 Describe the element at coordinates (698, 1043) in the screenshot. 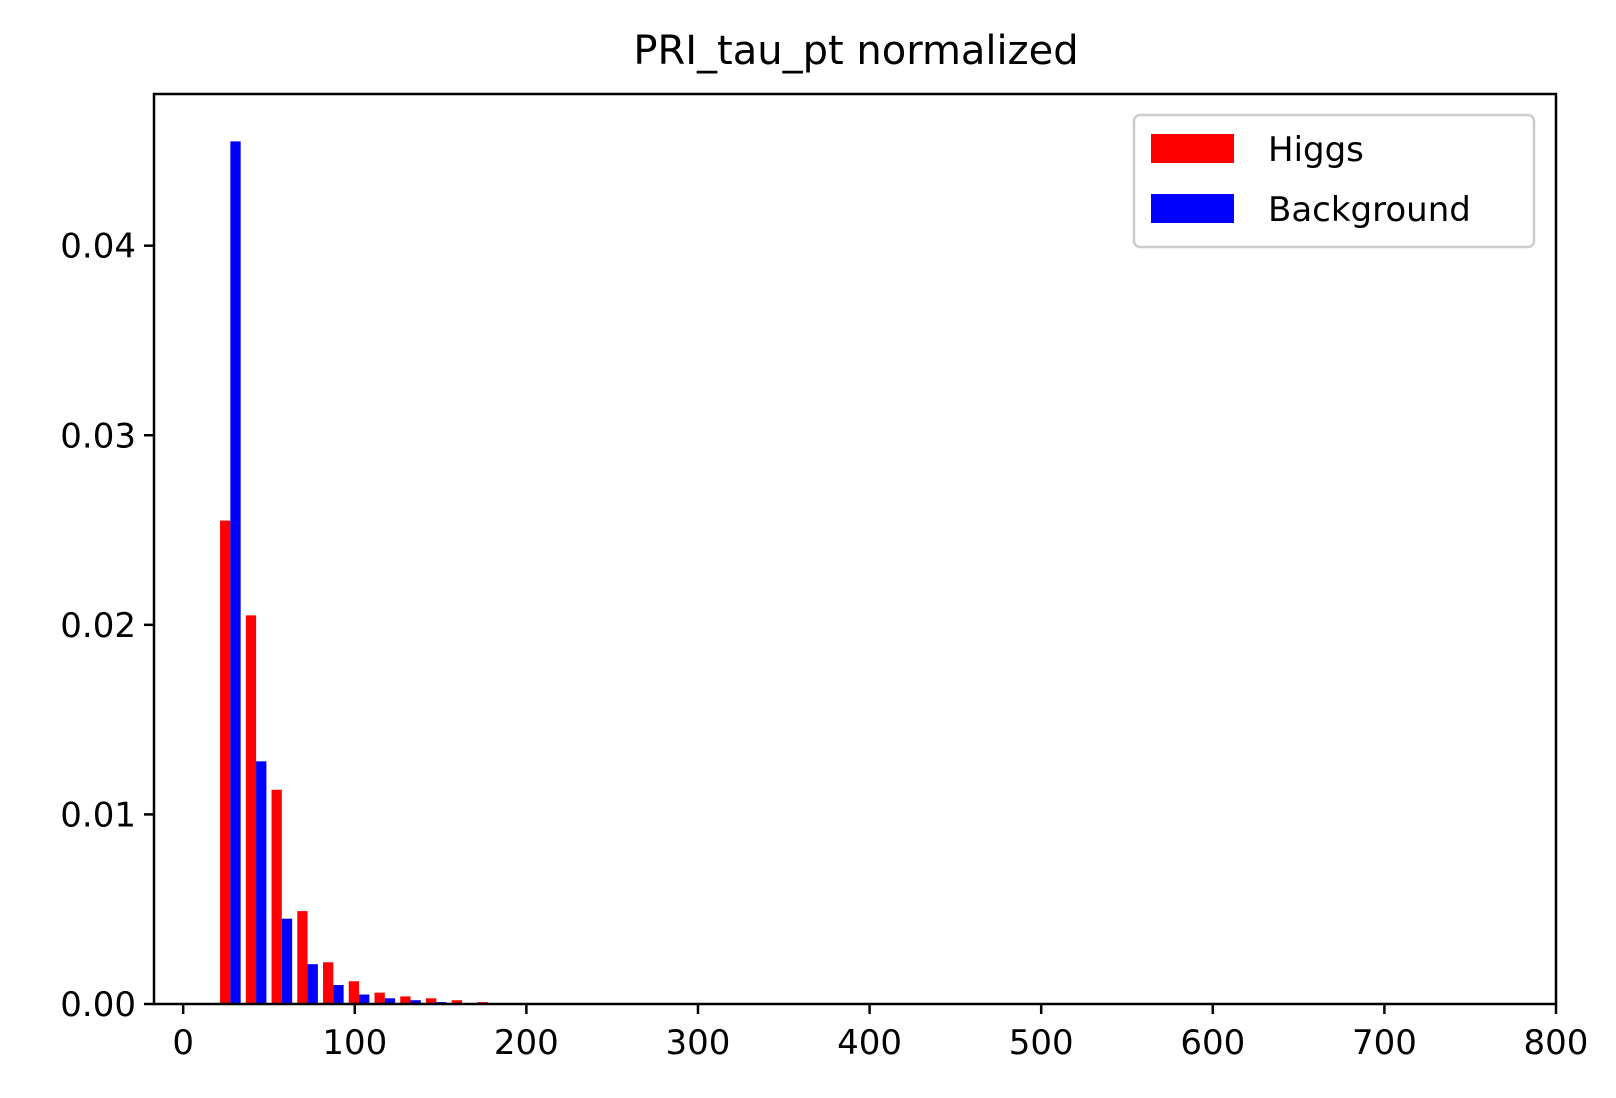

I see `x-tick-label: 300` at that location.